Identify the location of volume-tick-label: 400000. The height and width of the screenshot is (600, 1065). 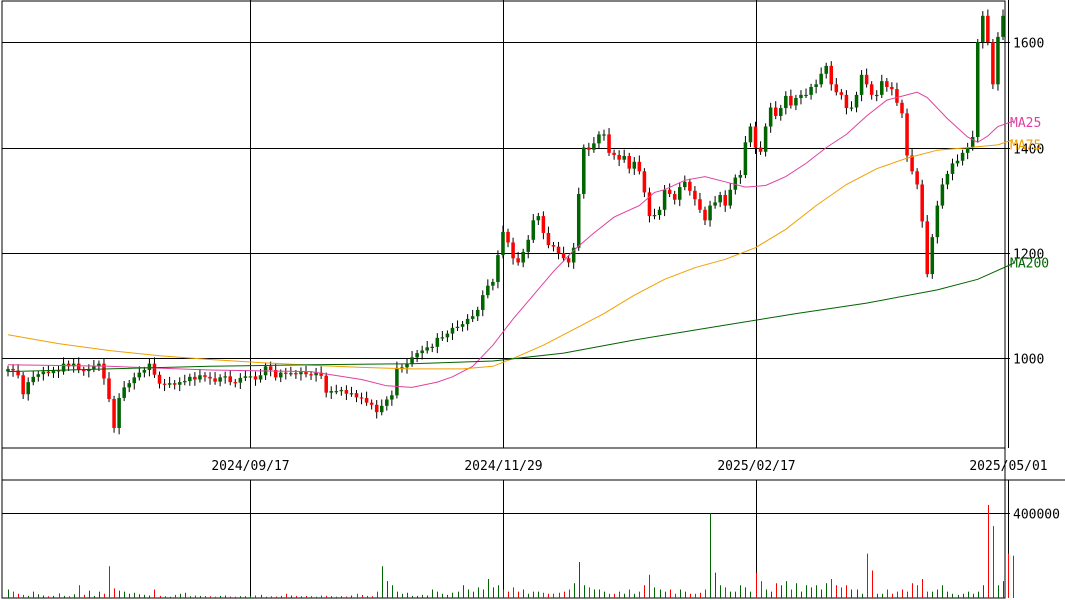
(1036, 515).